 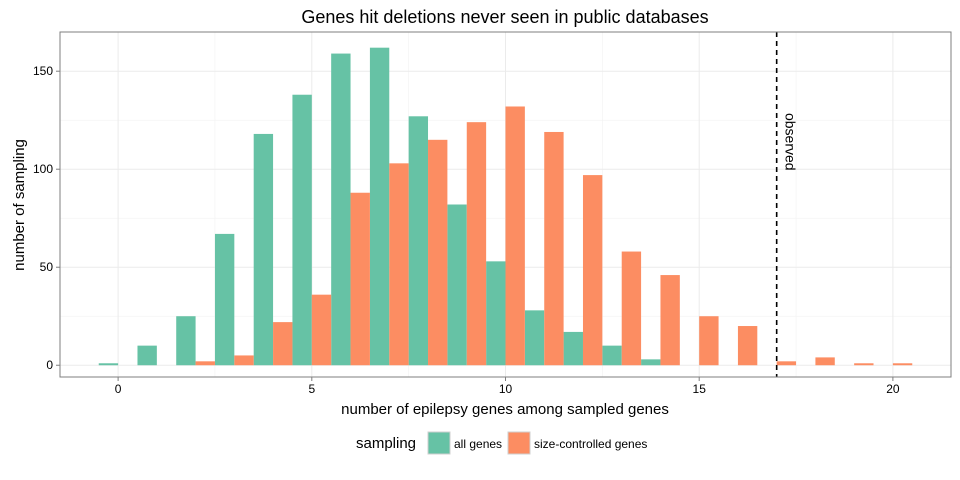 What do you see at coordinates (791, 142) in the screenshot?
I see `reference-line-label: observed` at bounding box center [791, 142].